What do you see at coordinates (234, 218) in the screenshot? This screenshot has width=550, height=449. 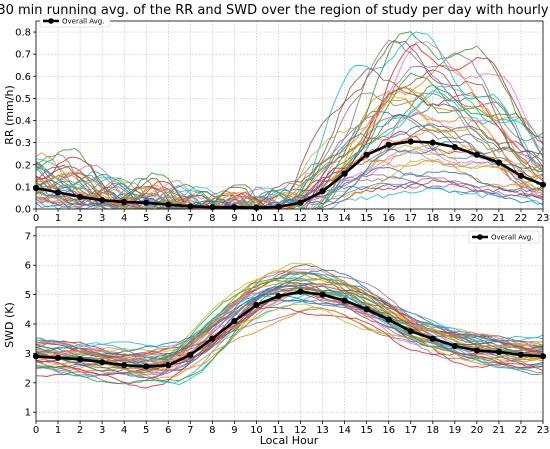 I see `rr-xtick-label: 9` at bounding box center [234, 218].